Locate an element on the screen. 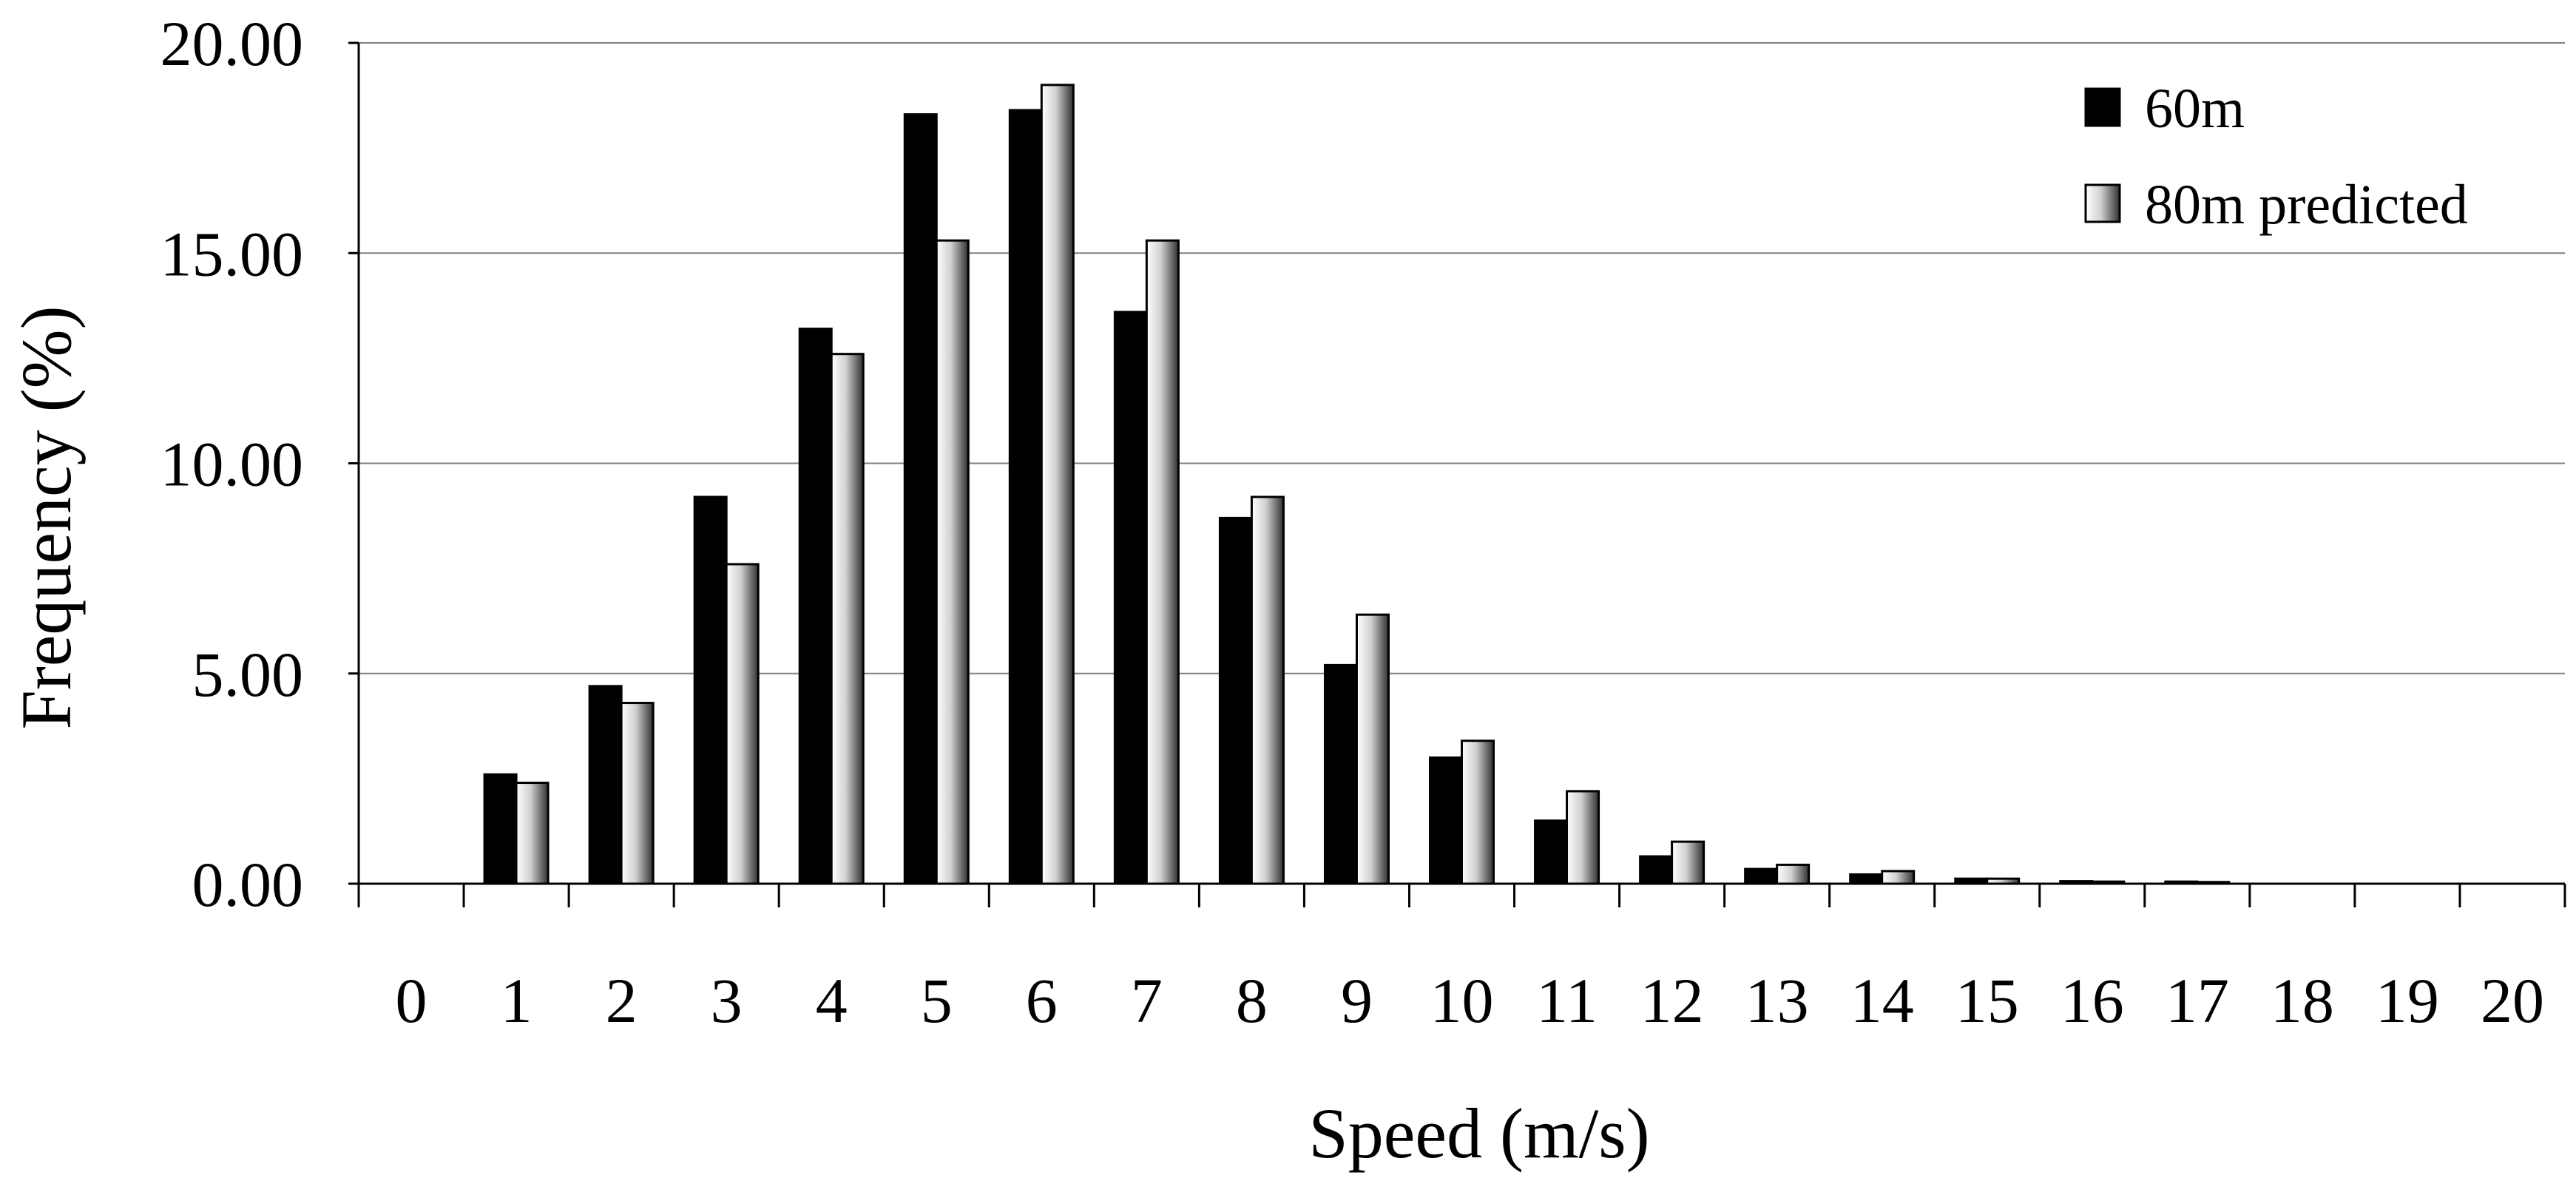  legend-swatch-60m is located at coordinates (2102, 107).